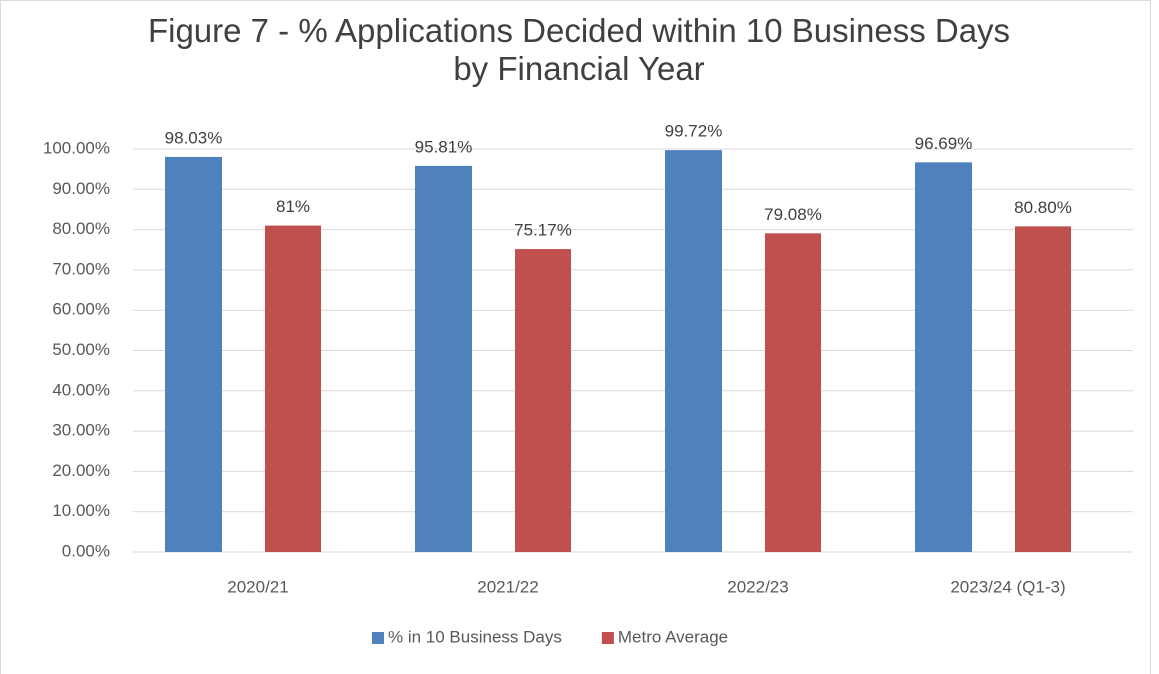  What do you see at coordinates (444, 146) in the screenshot?
I see `data-label: 95.81%` at bounding box center [444, 146].